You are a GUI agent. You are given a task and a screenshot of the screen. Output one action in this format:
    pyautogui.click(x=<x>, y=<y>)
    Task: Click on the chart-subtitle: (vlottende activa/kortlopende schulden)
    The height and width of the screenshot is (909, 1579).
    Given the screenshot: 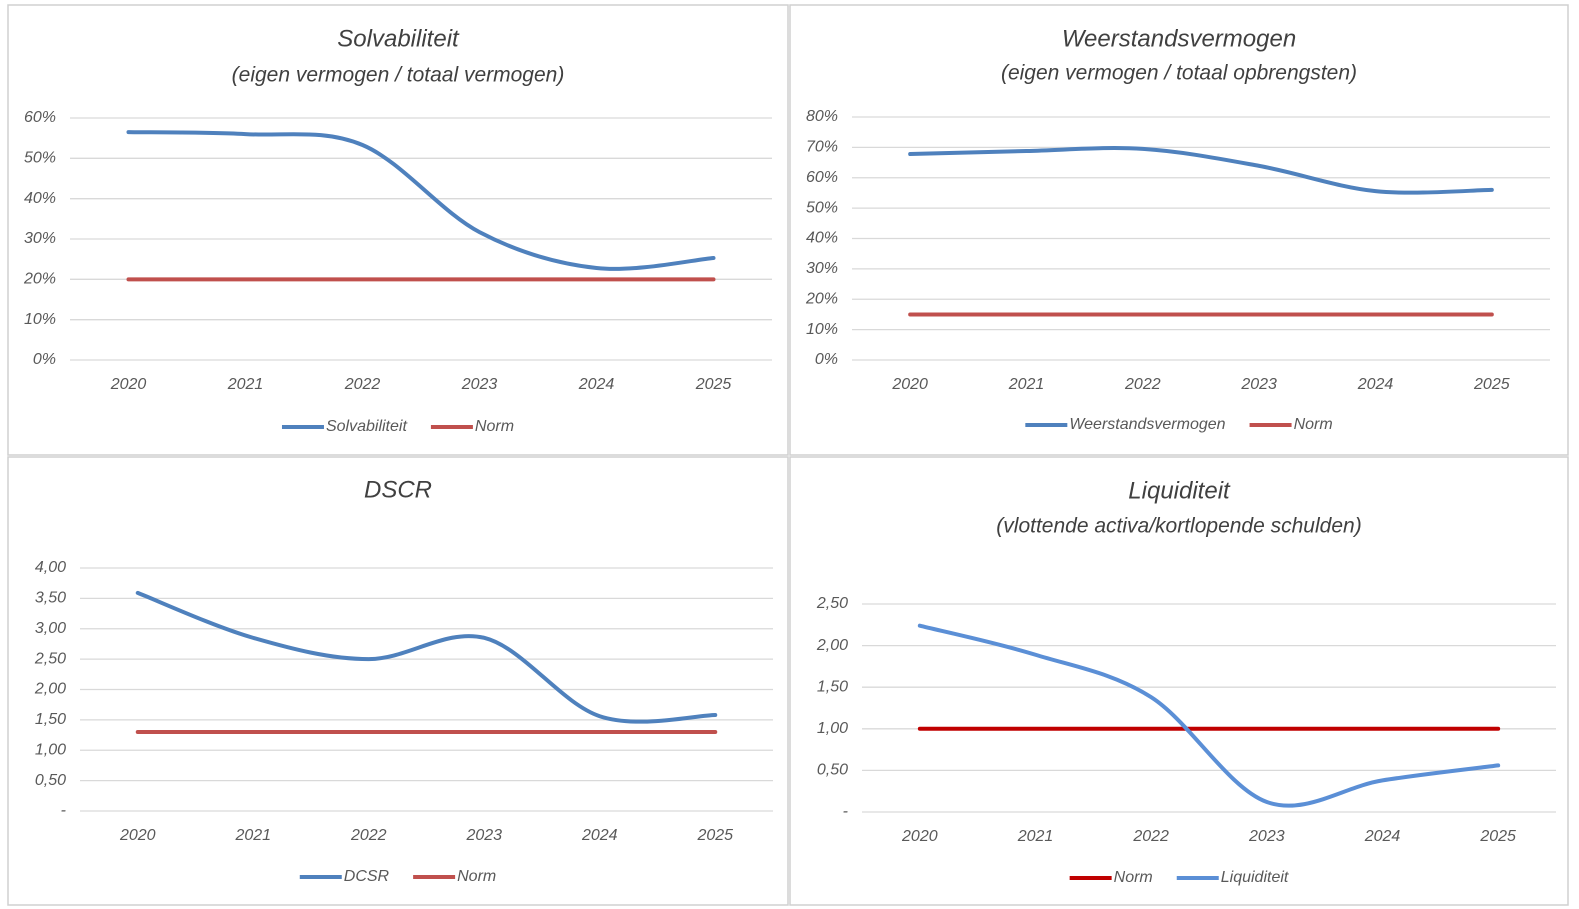 What is the action you would take?
    pyautogui.click(x=1178, y=526)
    